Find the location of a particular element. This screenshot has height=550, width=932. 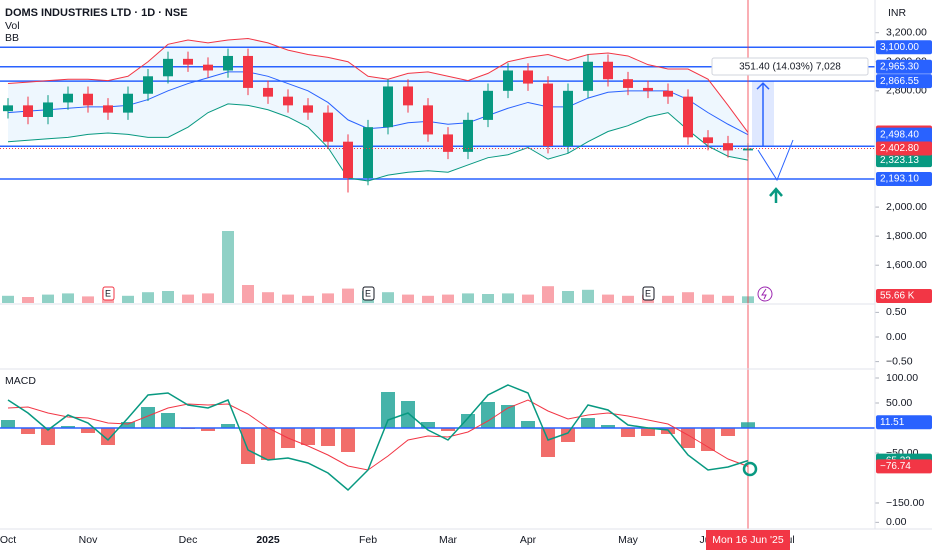

volume-tag is located at coordinates (904, 296).